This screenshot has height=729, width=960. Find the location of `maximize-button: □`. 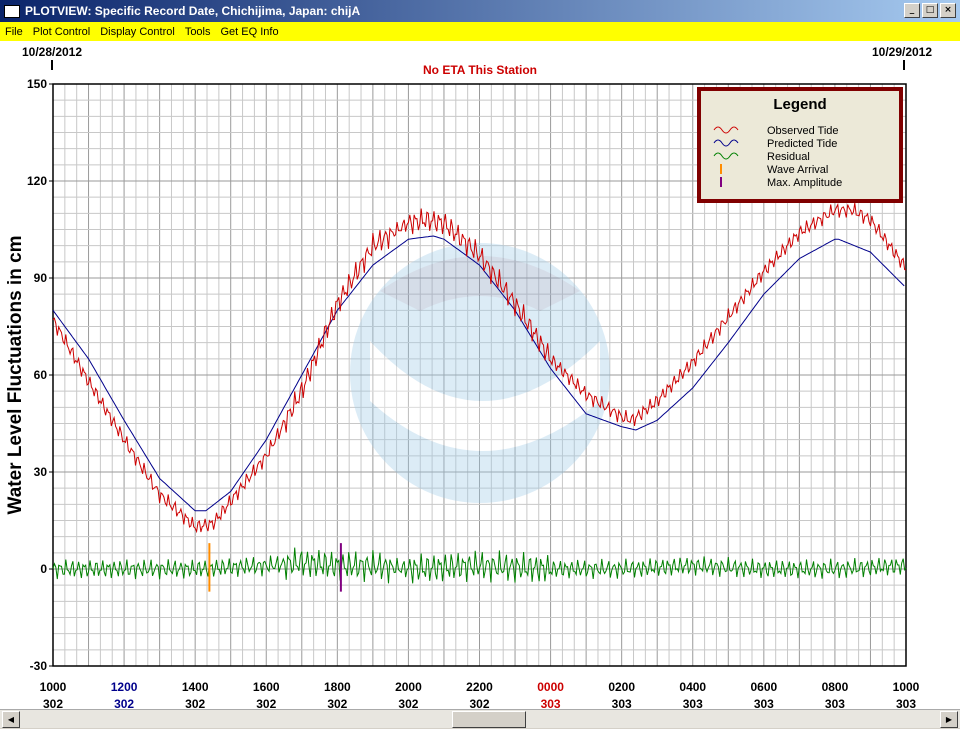

maximize-button: □ is located at coordinates (930, 10).